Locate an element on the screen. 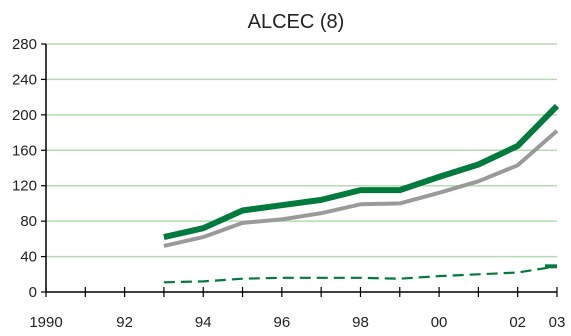  y-tick-label-80: 80 is located at coordinates (28, 221).